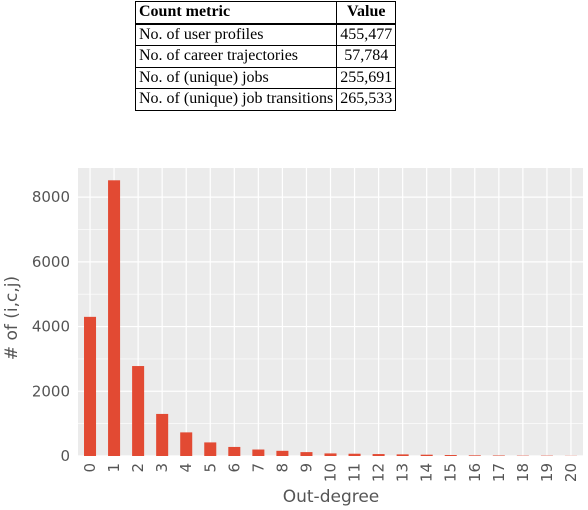 The image size is (588, 510). Describe the element at coordinates (366, 56) in the screenshot. I see `value-cell: 57,784` at that location.